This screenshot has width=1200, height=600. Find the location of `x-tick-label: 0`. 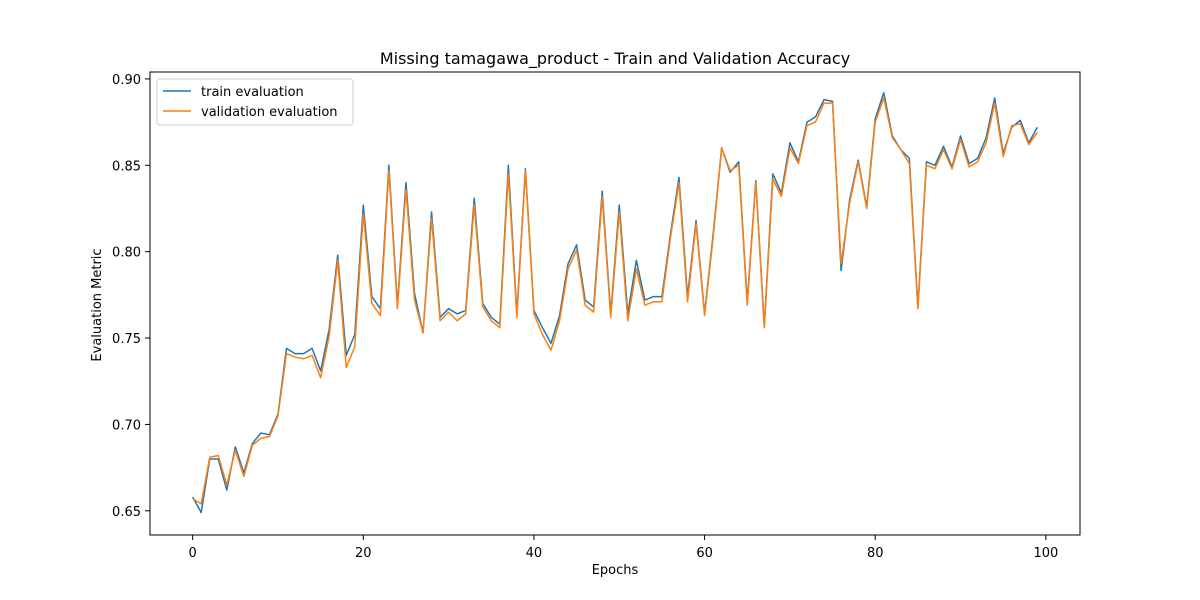

x-tick-label: 0 is located at coordinates (193, 553).